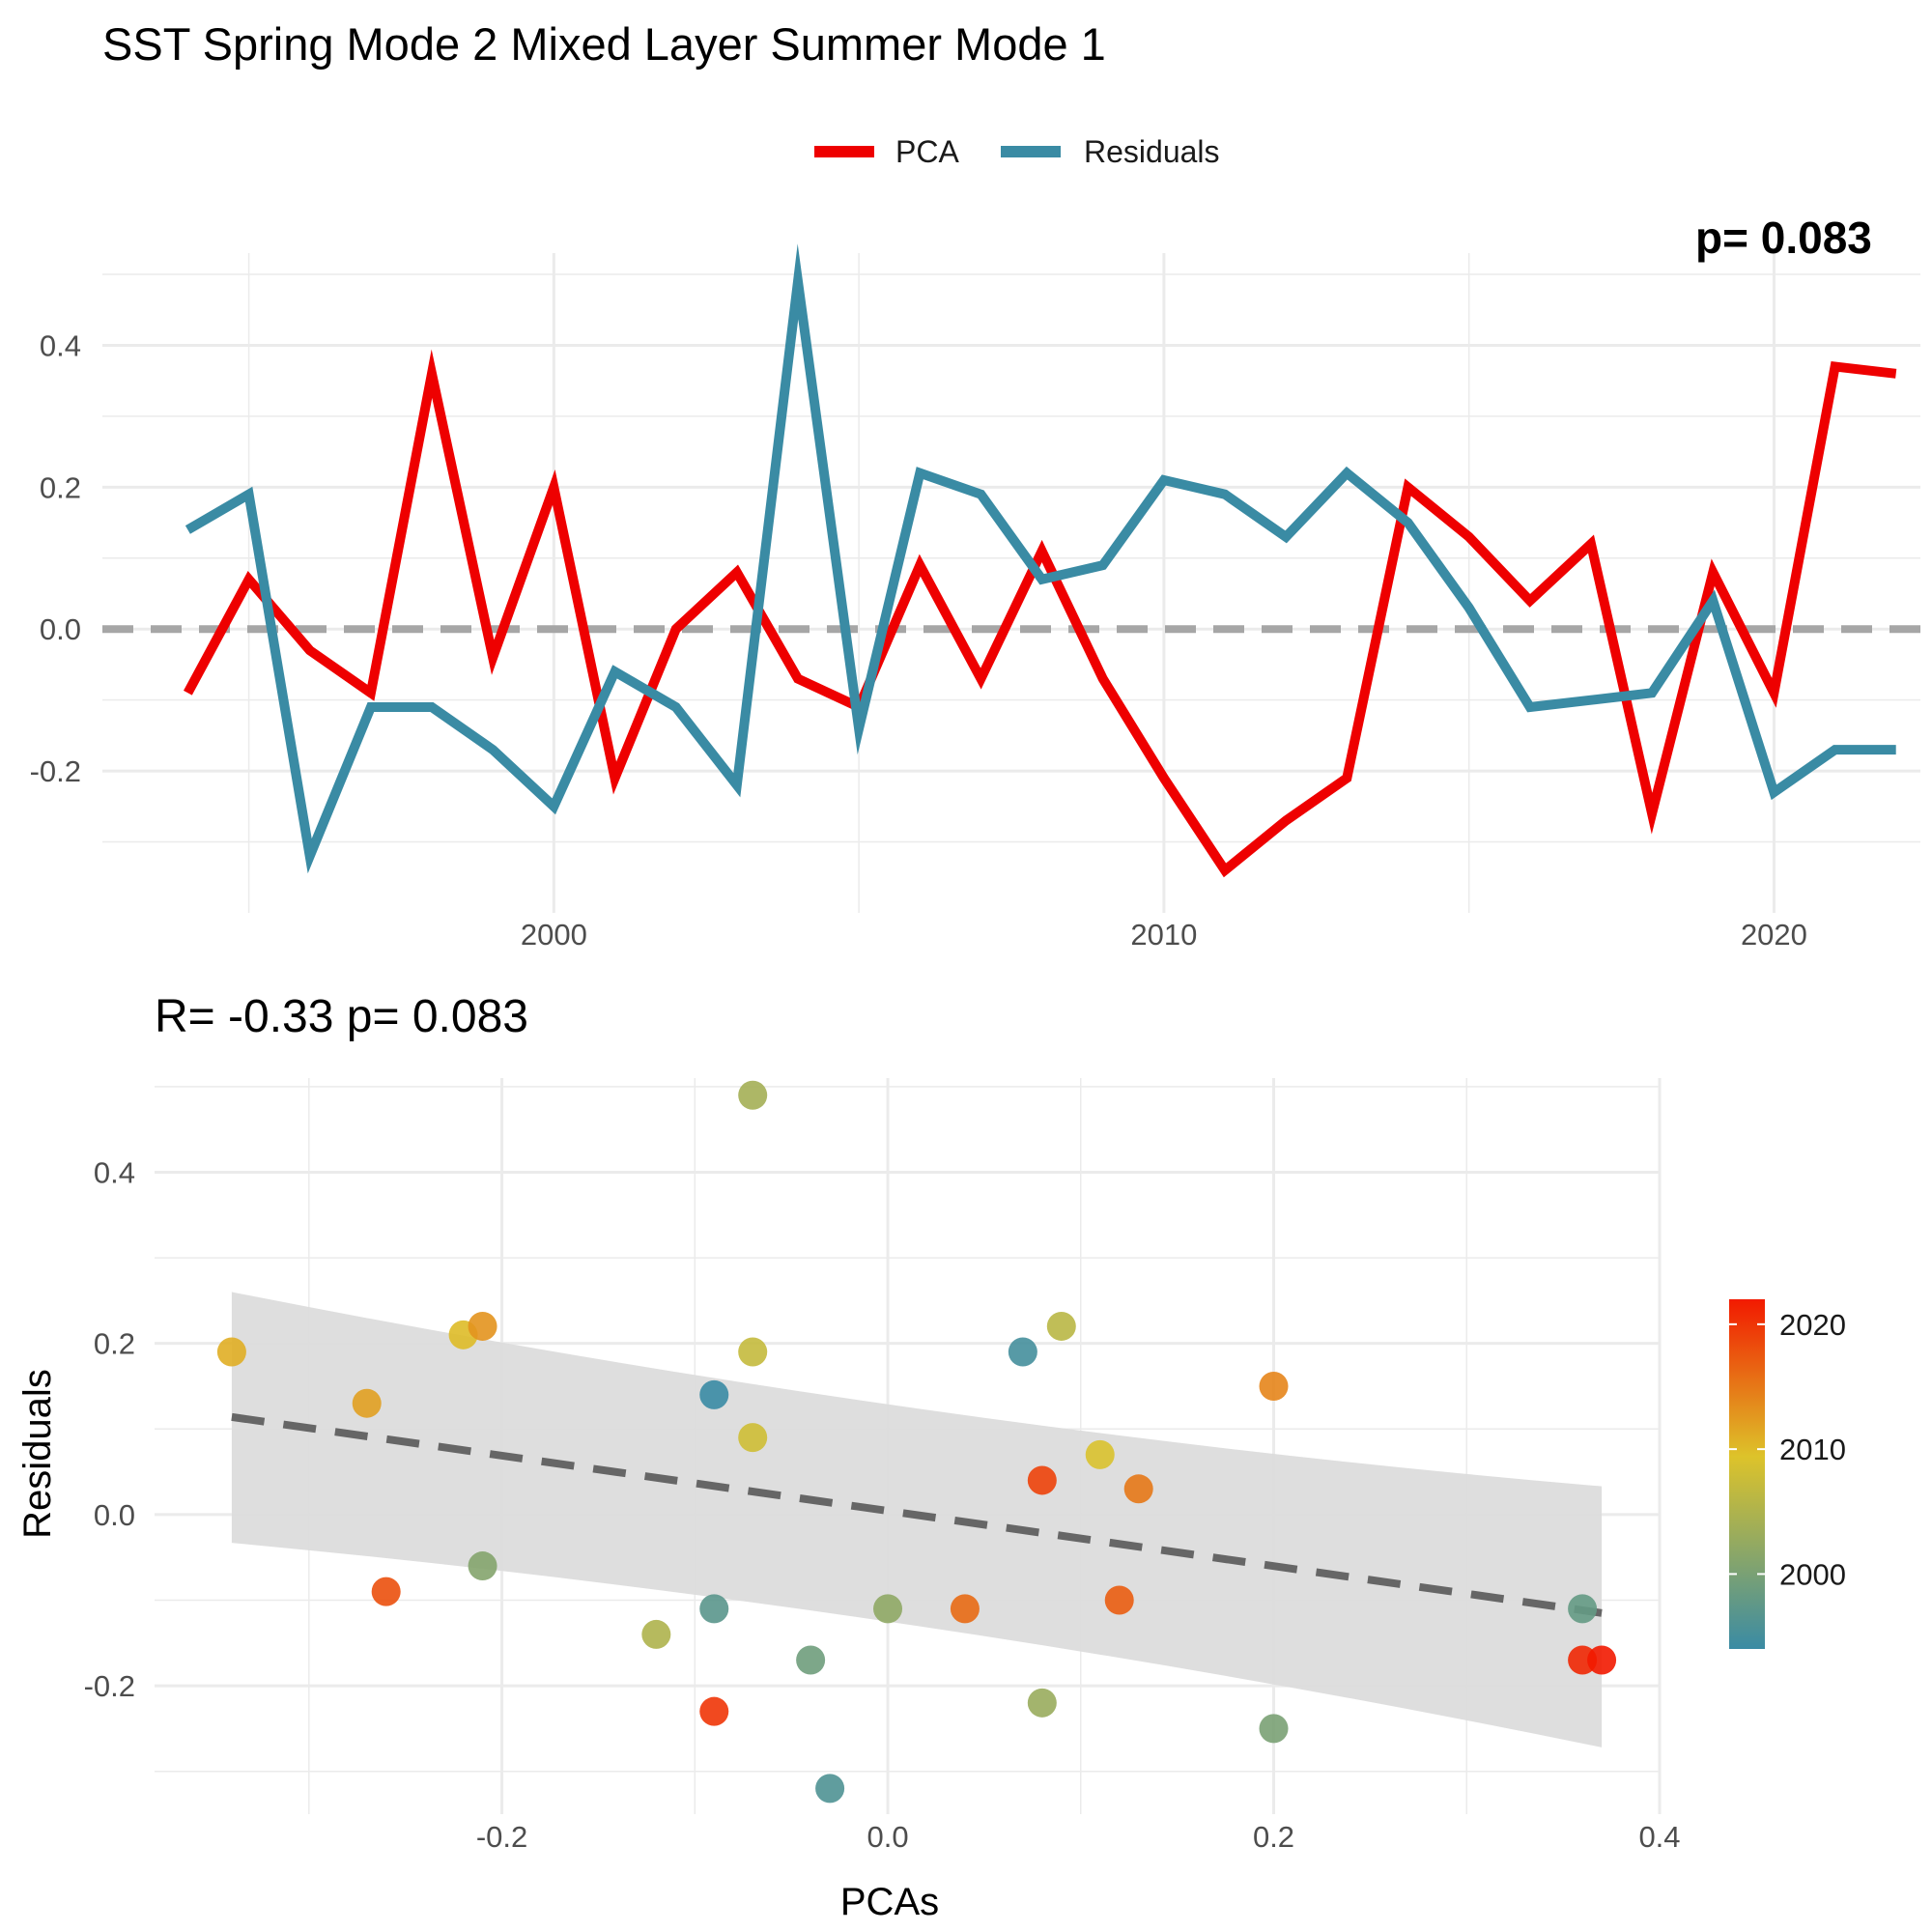  What do you see at coordinates (1747, 1474) in the screenshot?
I see `colorbar-gradient` at bounding box center [1747, 1474].